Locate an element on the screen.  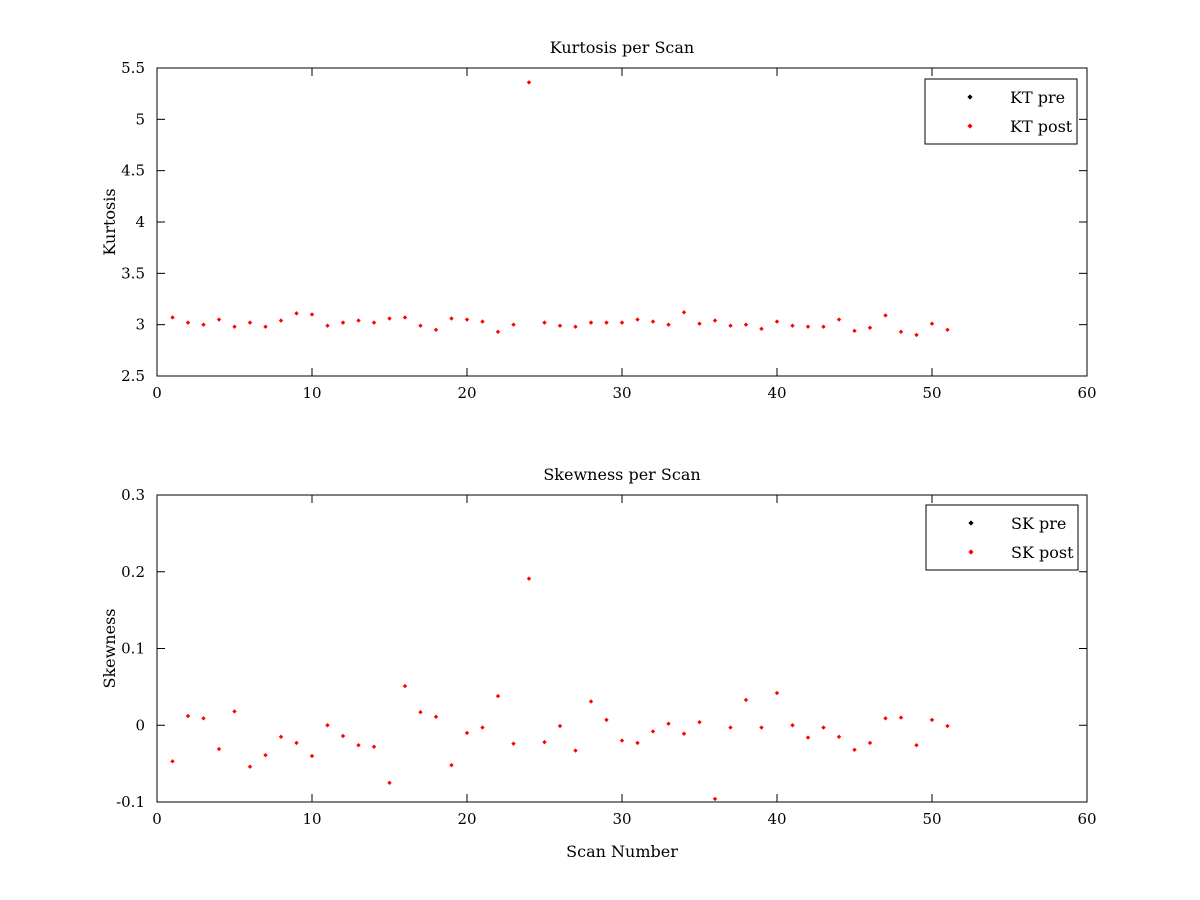
y-axis-label: Skewness is located at coordinates (109, 648).